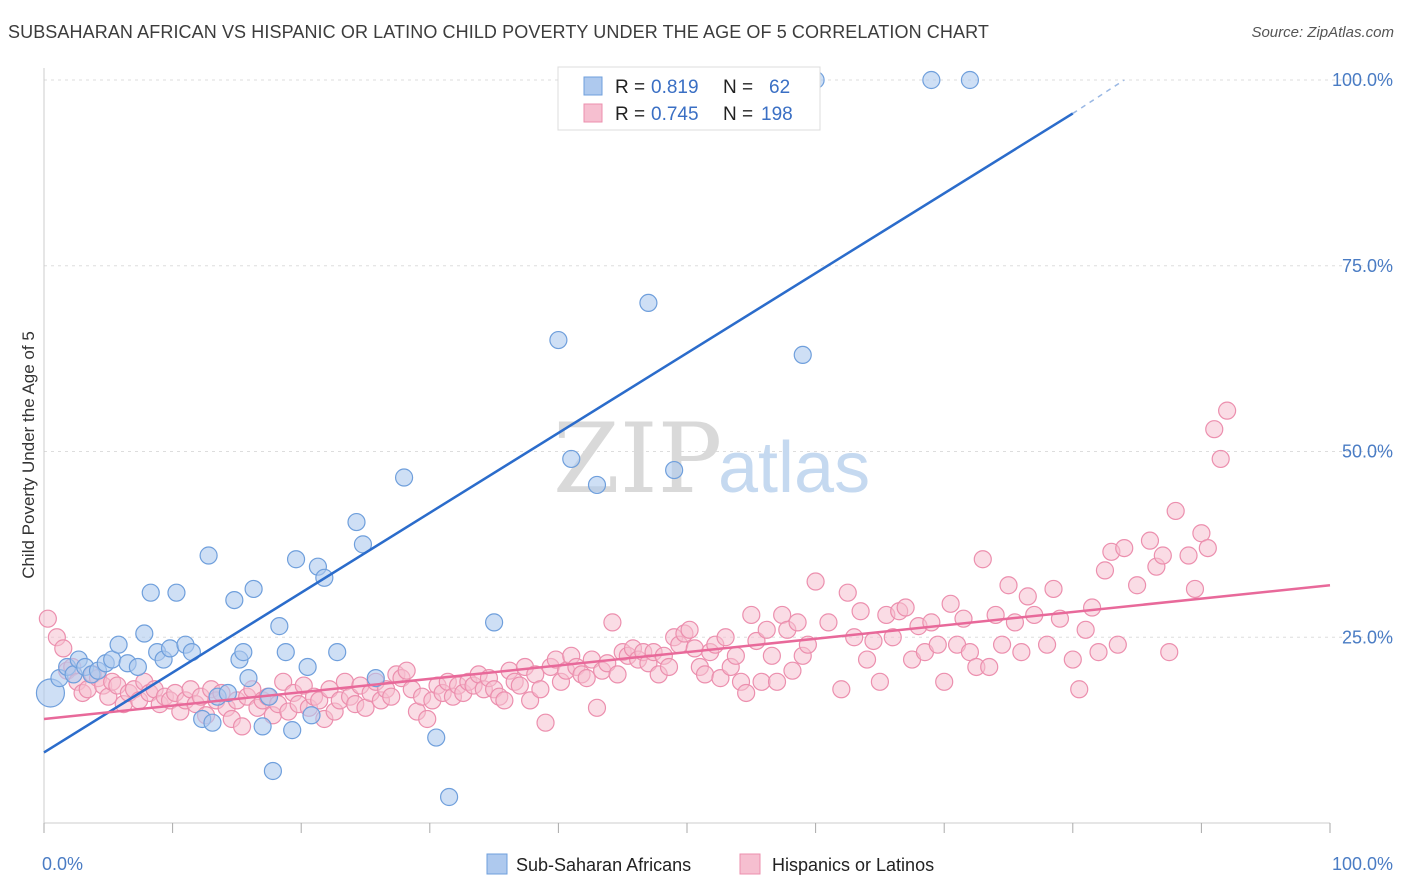 Image resolution: width=1406 pixels, height=892 pixels. What do you see at coordinates (1322, 32) in the screenshot?
I see `source-label: Source: ZipAtlas.com` at bounding box center [1322, 32].